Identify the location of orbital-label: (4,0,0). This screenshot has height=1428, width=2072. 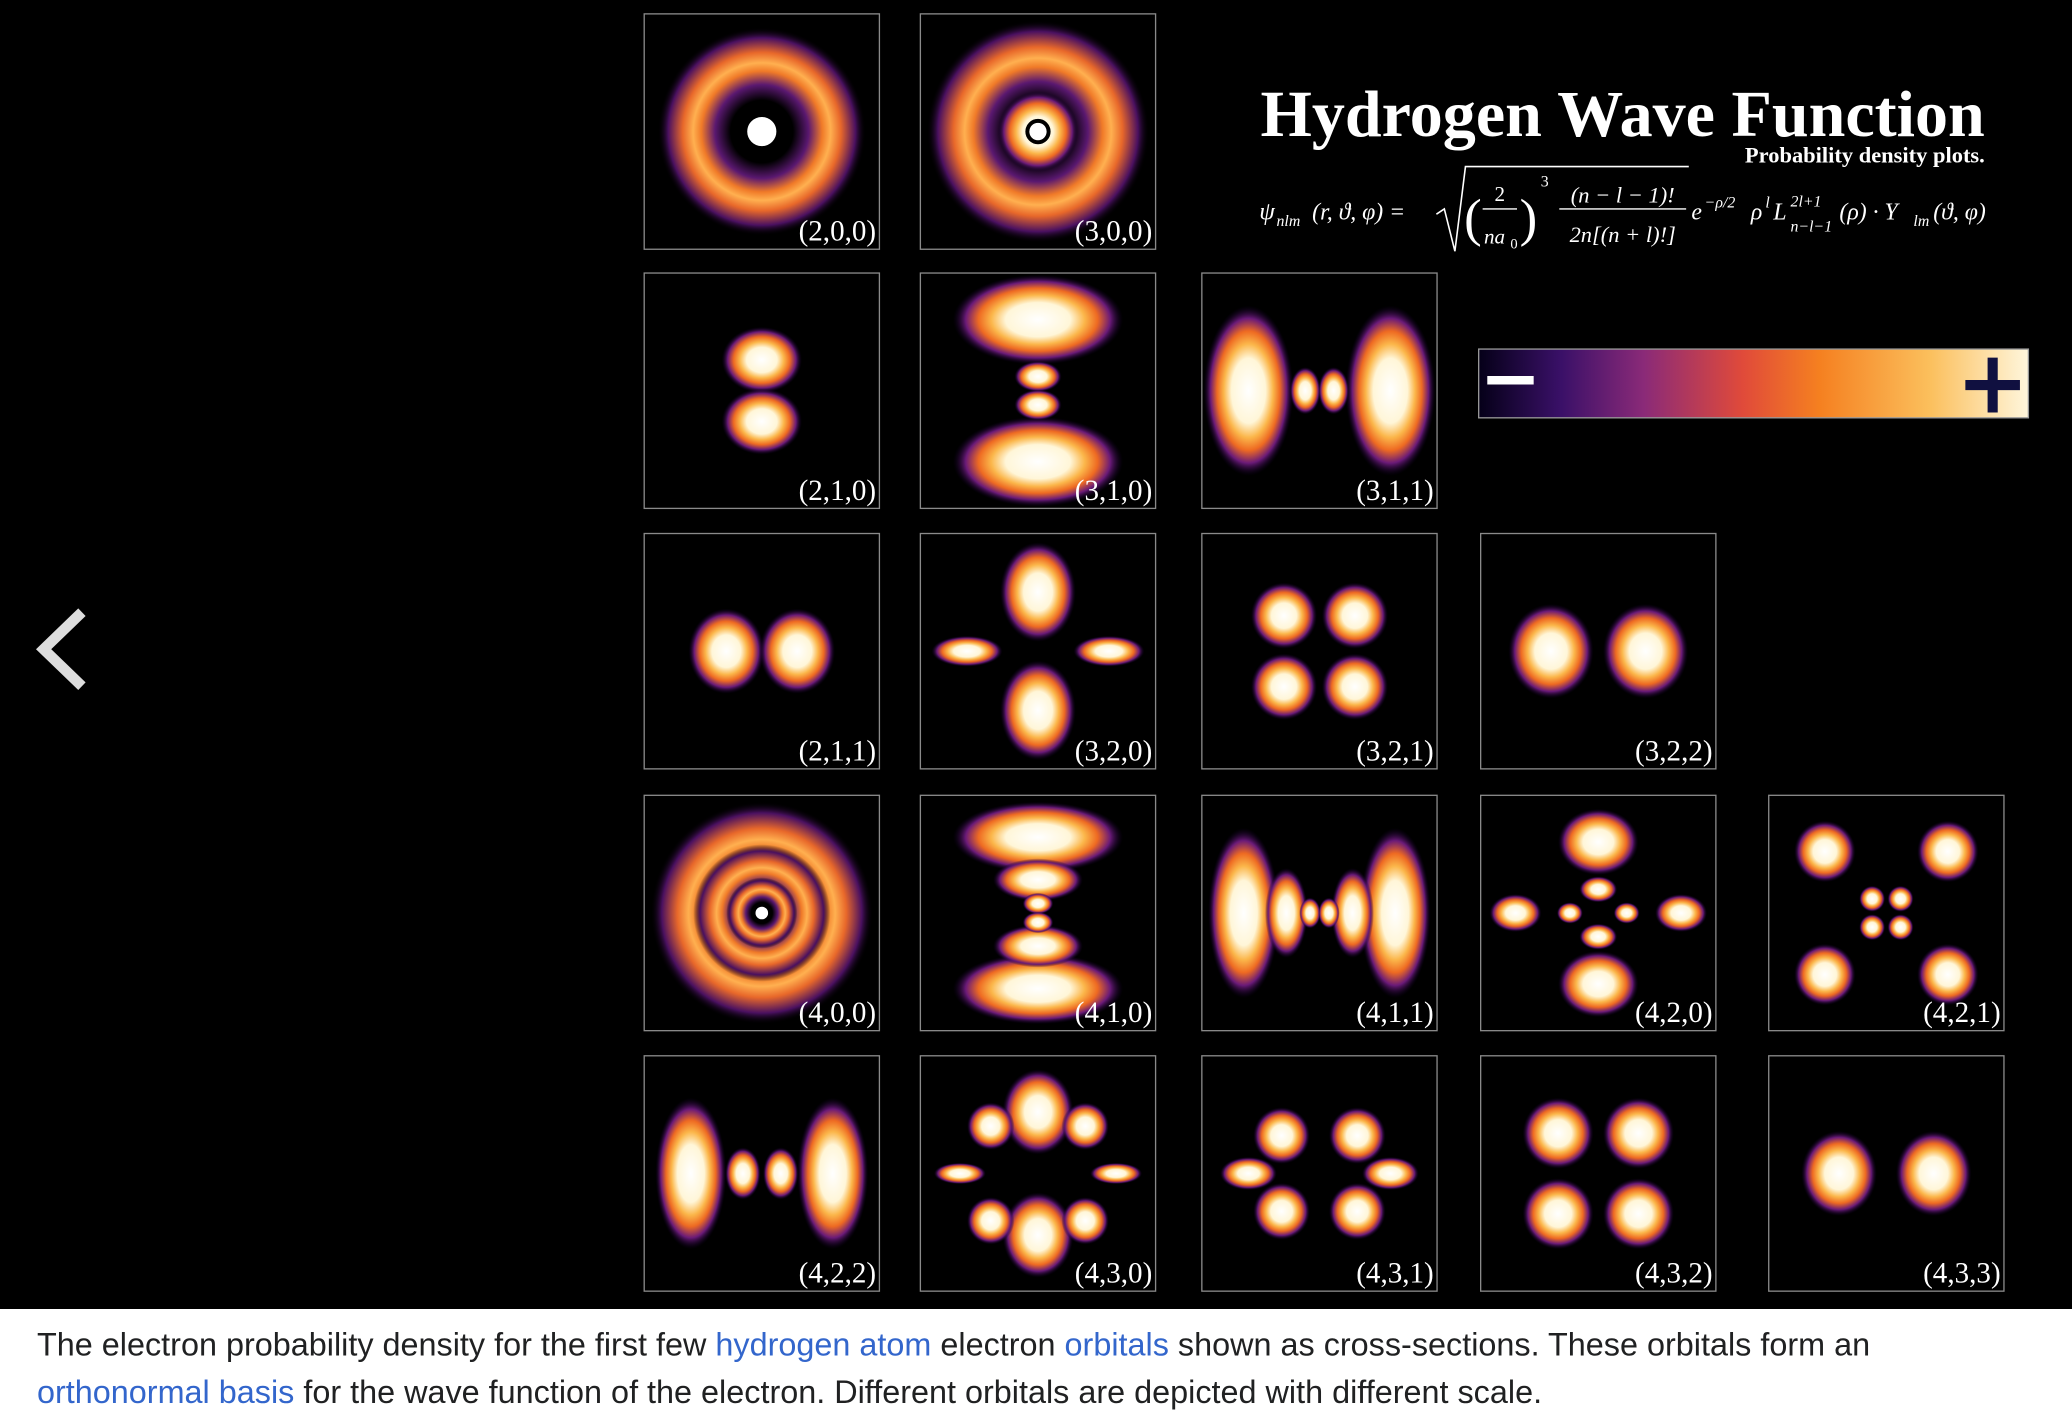
(838, 1013).